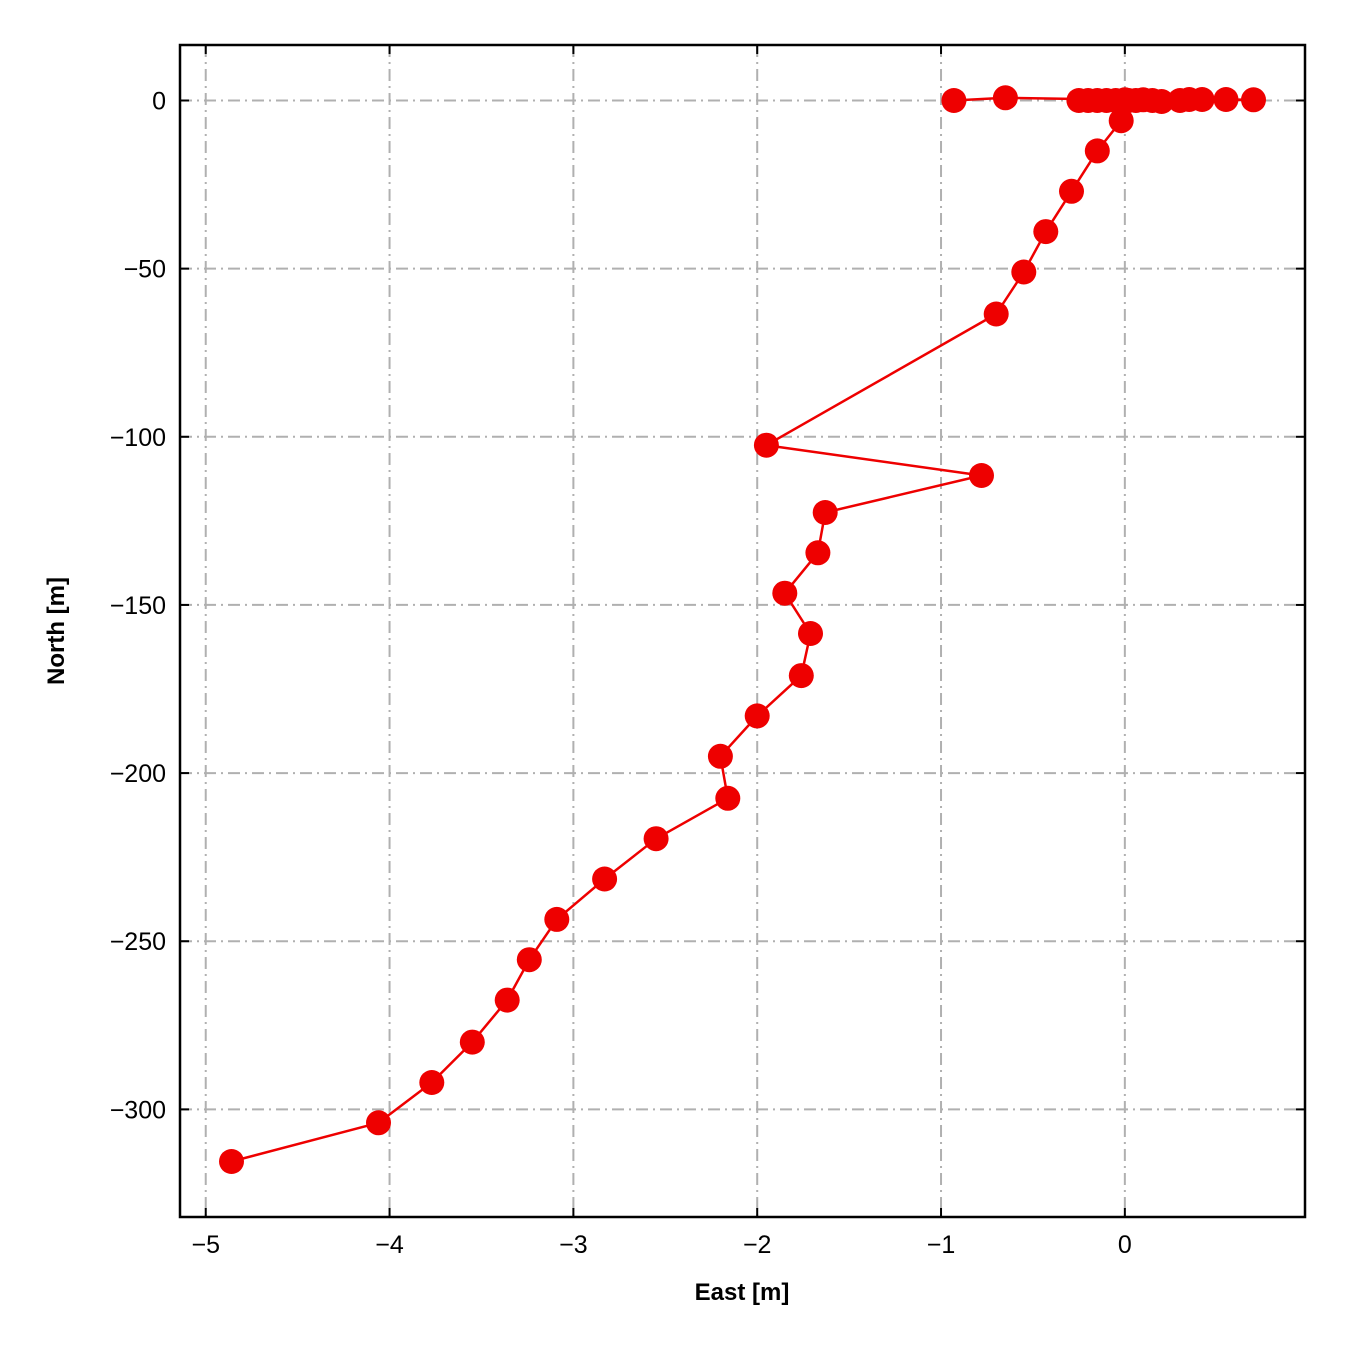 The width and height of the screenshot is (1350, 1350). I want to click on y-tick-label: −300, so click(138, 1110).